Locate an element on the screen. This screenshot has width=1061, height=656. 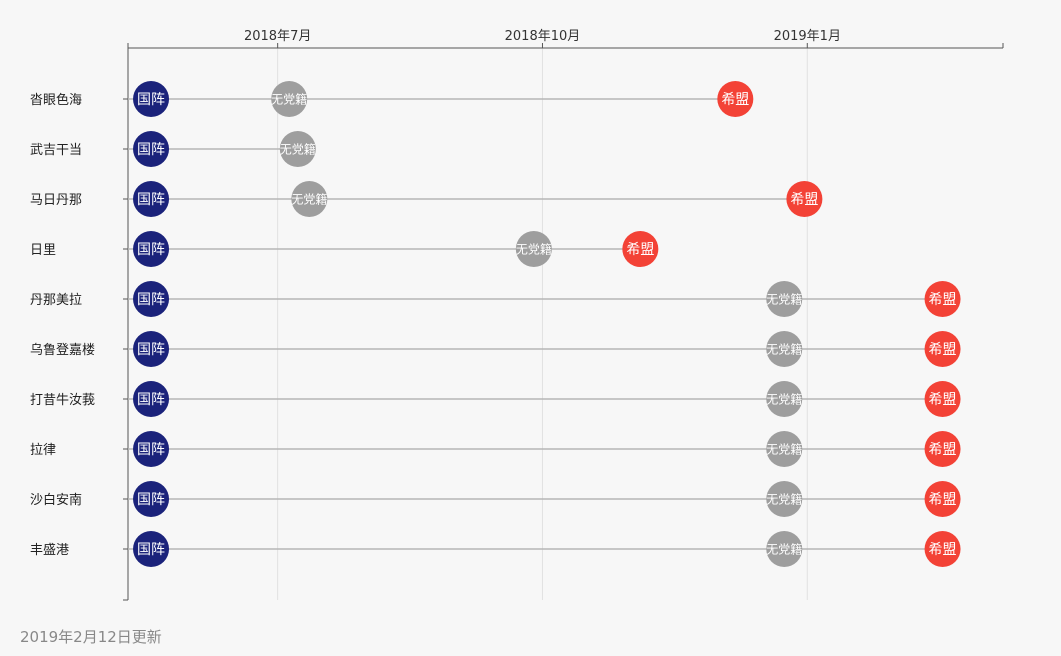
row-label: 丹那美拉 is located at coordinates (56, 300).